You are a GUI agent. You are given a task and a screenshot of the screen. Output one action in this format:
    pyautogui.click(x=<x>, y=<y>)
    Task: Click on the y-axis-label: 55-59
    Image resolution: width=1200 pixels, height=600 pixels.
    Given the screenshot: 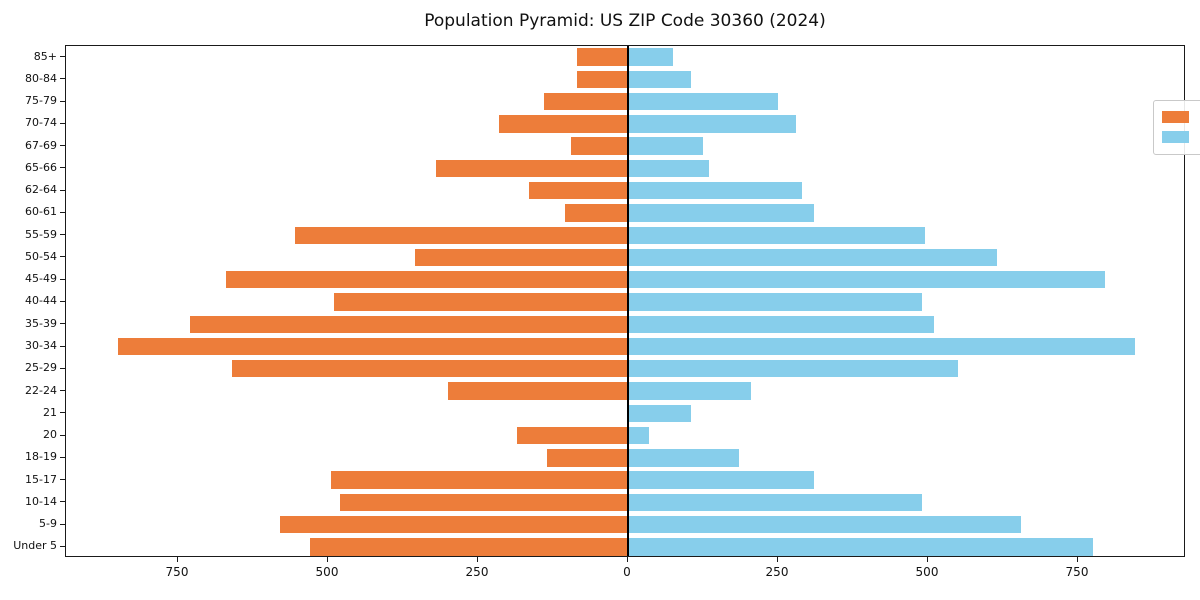 What is the action you would take?
    pyautogui.click(x=41, y=234)
    